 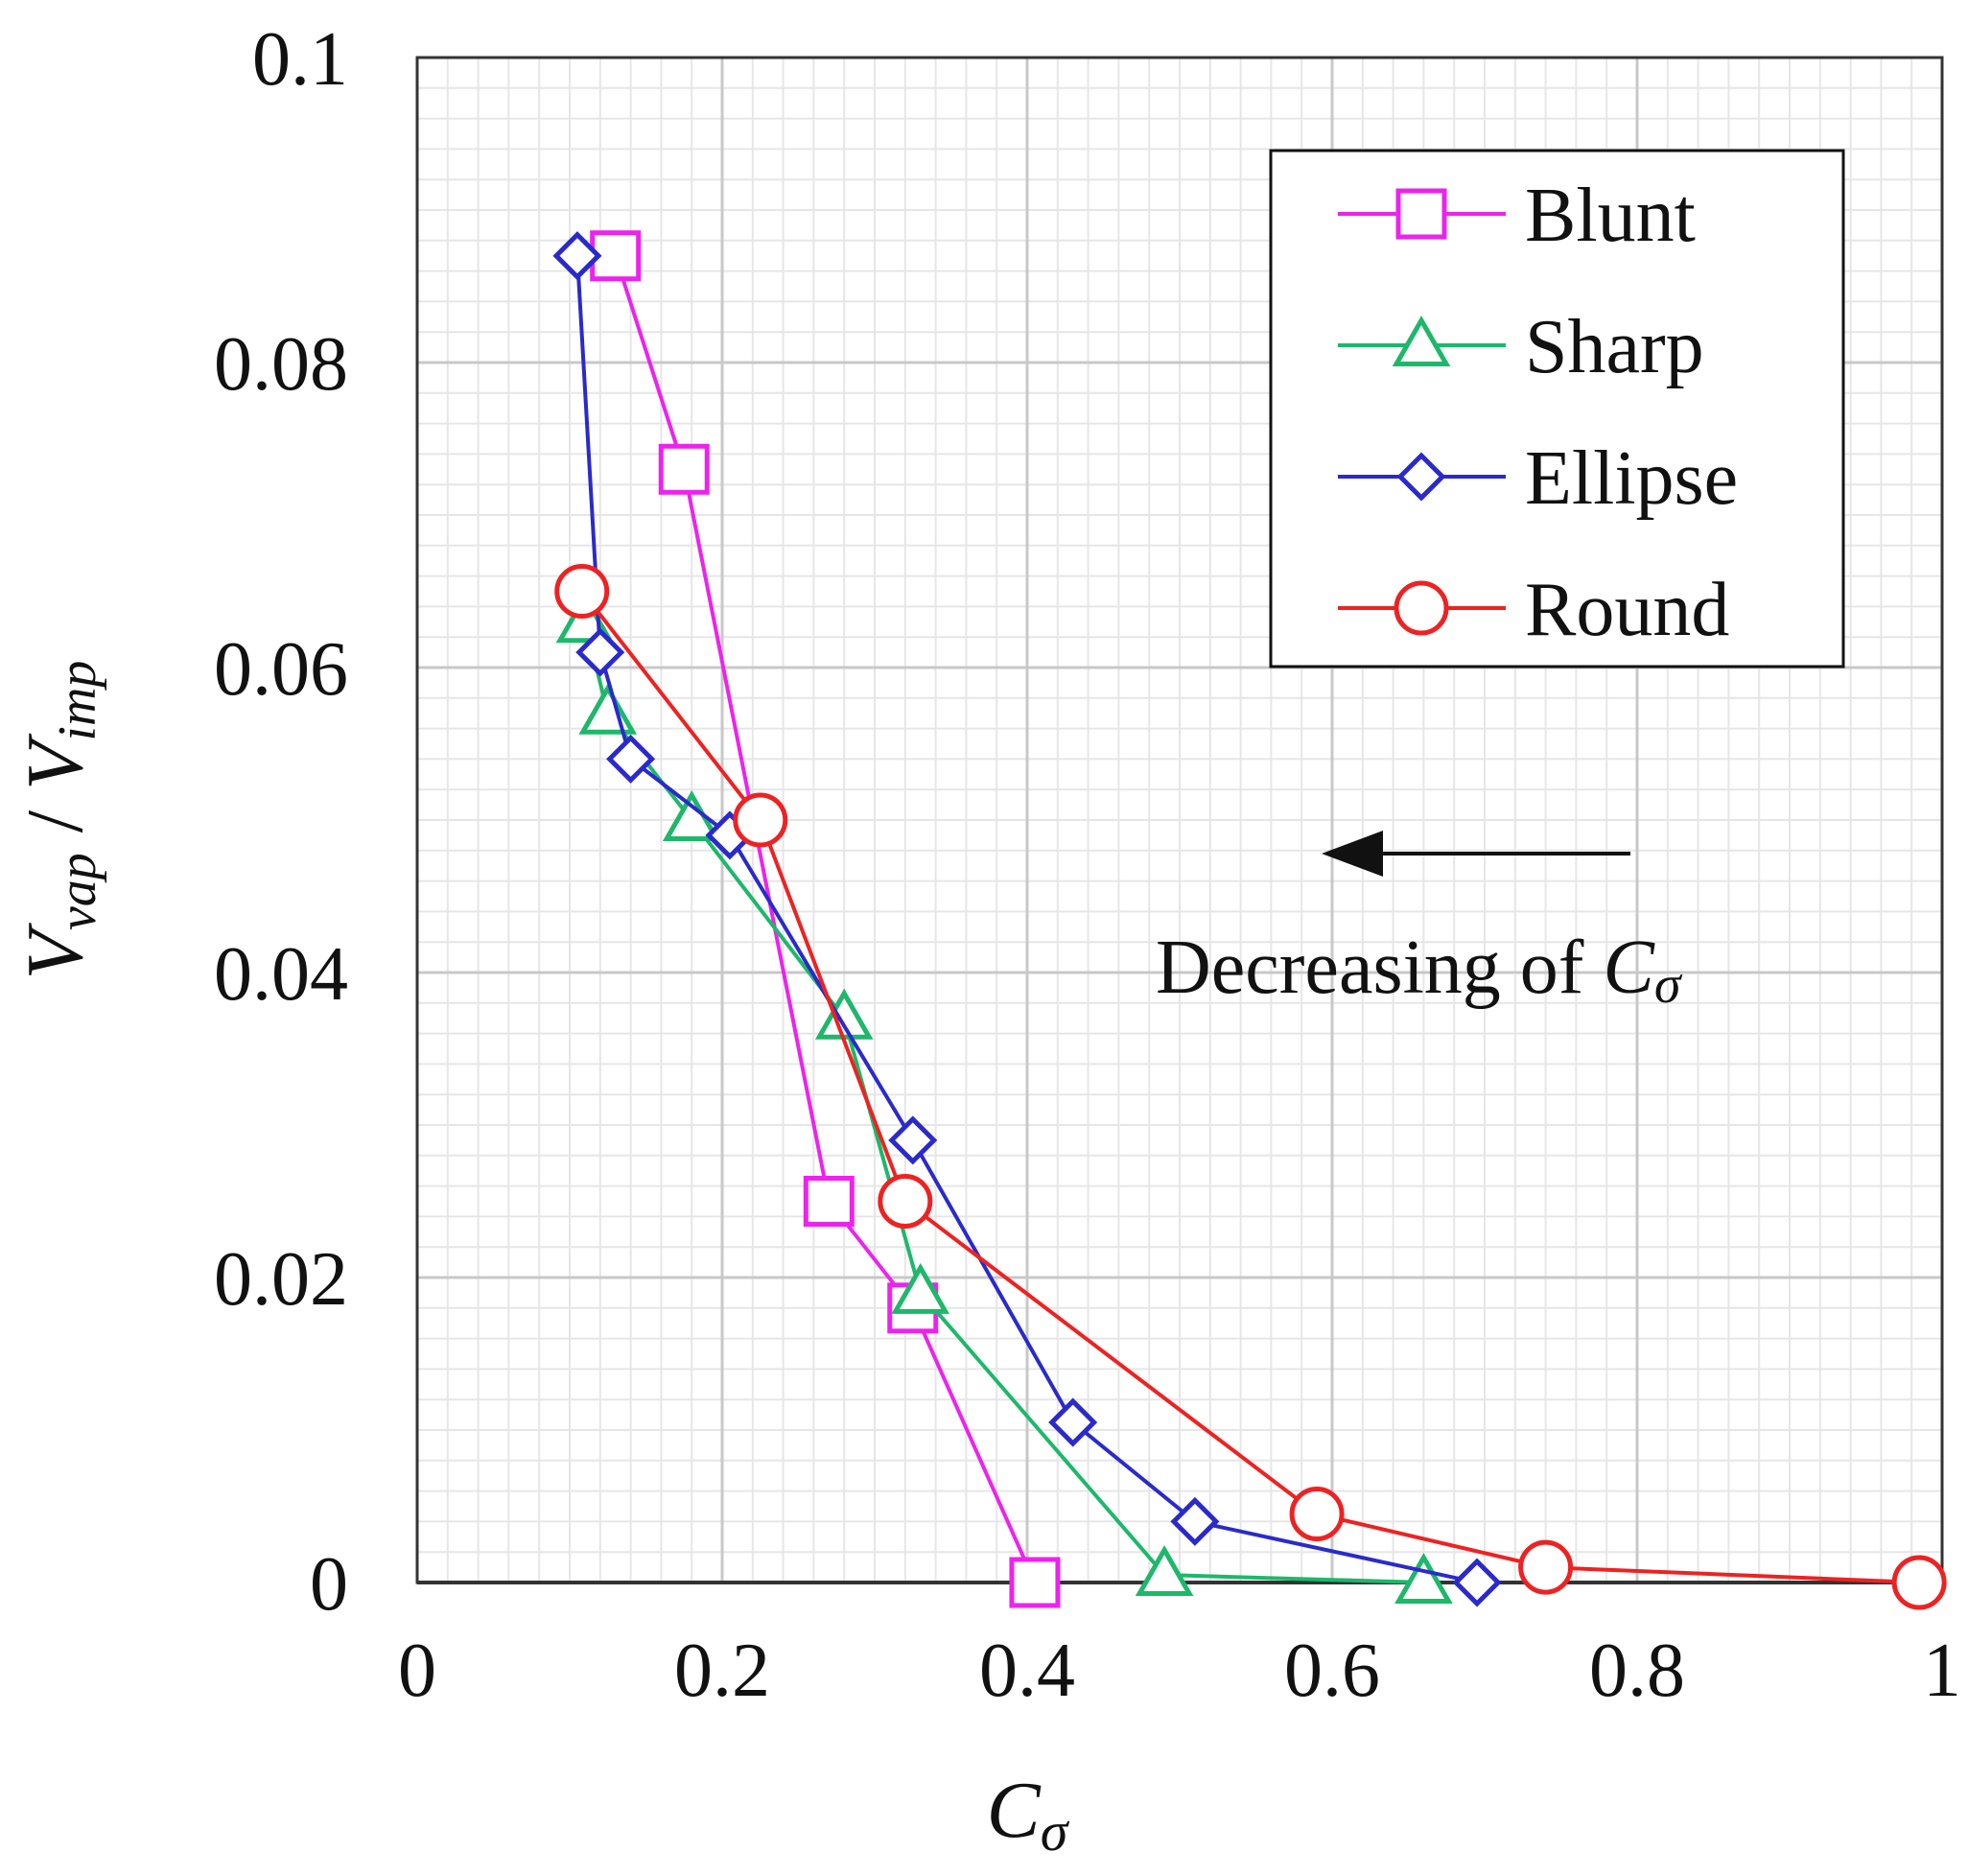 I want to click on legend-marker-ellipse, so click(x=1421, y=477).